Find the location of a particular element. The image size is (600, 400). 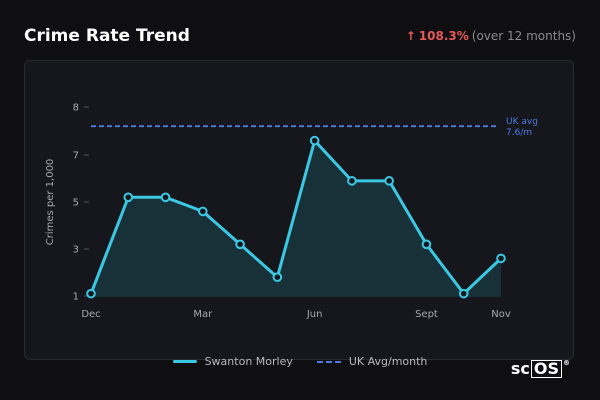

change-indicator: ↑ 108.3% (over 12 months) is located at coordinates (491, 36).